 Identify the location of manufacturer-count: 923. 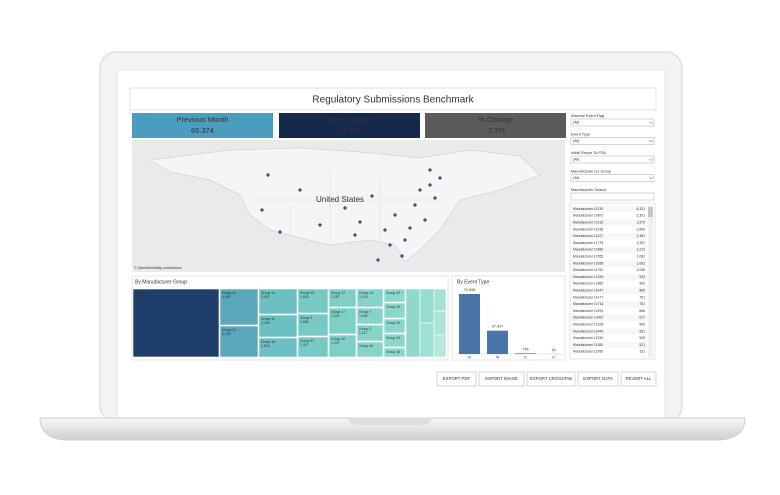
(642, 277).